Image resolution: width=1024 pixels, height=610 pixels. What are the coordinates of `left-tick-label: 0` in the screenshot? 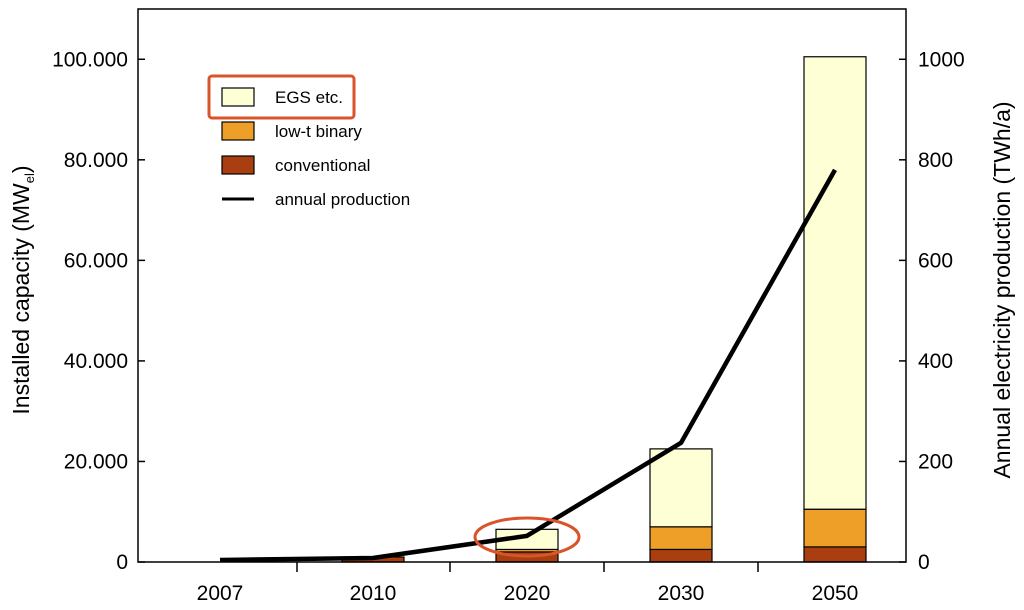 It's located at (122, 562).